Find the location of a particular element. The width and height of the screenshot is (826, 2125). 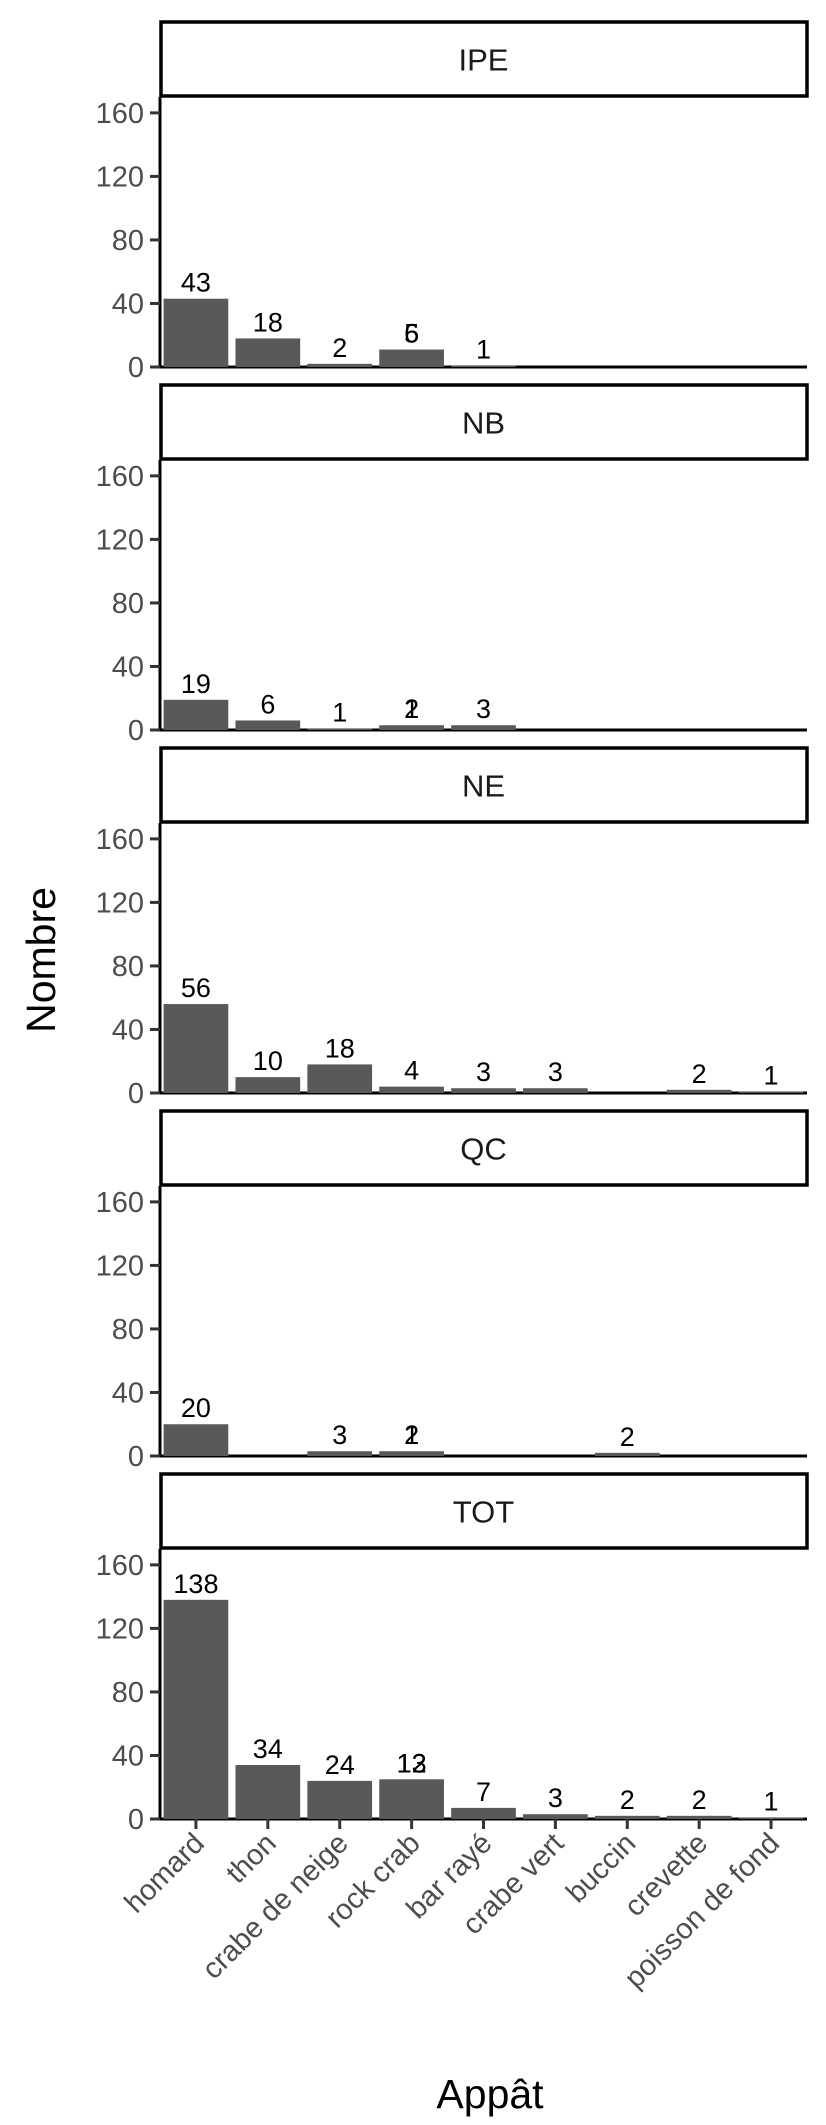

bar-value-label: 43 is located at coordinates (196, 283).